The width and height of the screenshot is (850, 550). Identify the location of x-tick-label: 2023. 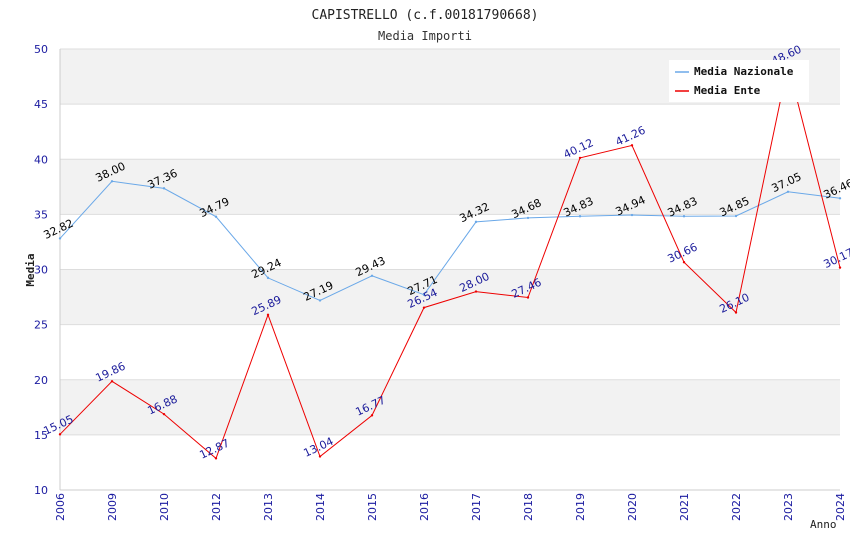
(788, 507).